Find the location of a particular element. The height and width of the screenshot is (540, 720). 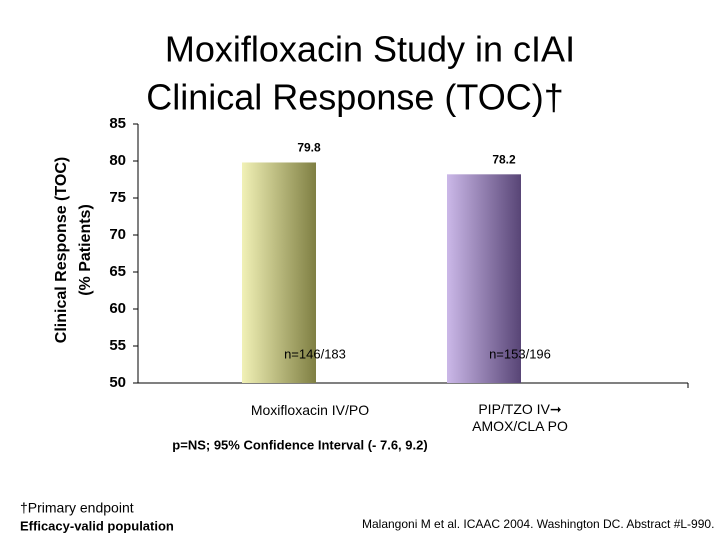

value-label: 78.2 is located at coordinates (504, 159).